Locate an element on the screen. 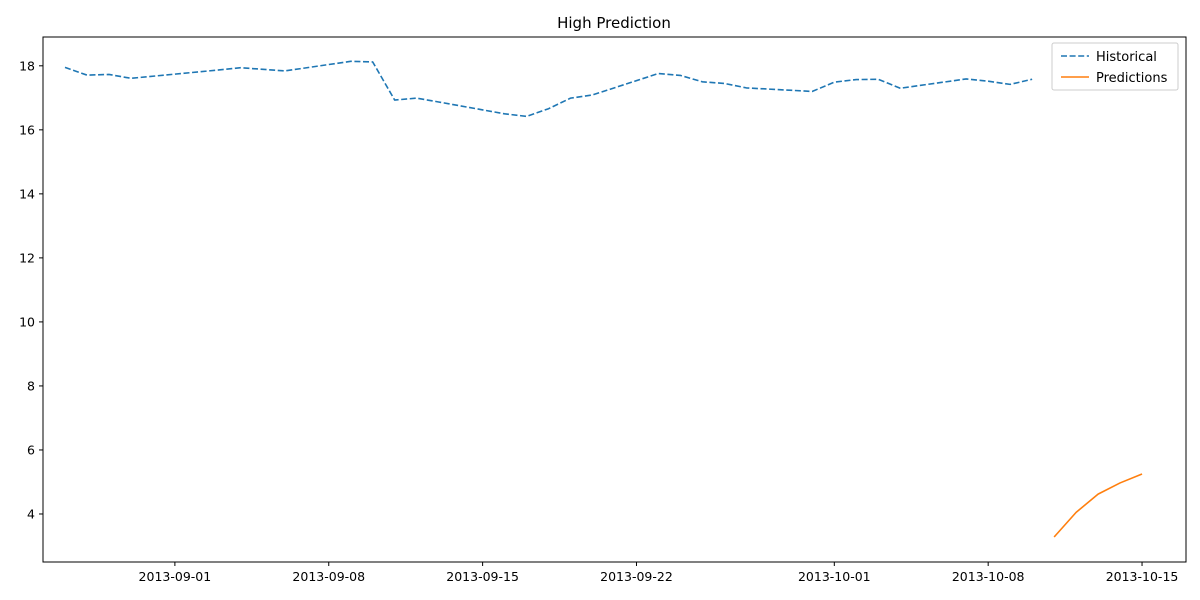  legend: Historical Predictions is located at coordinates (1115, 66).